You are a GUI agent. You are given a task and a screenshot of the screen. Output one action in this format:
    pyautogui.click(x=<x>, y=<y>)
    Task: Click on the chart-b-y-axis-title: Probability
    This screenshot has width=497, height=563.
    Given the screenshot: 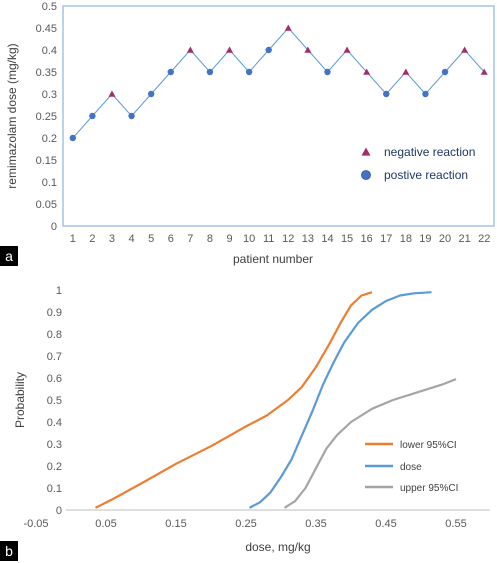 What is the action you would take?
    pyautogui.click(x=20, y=400)
    